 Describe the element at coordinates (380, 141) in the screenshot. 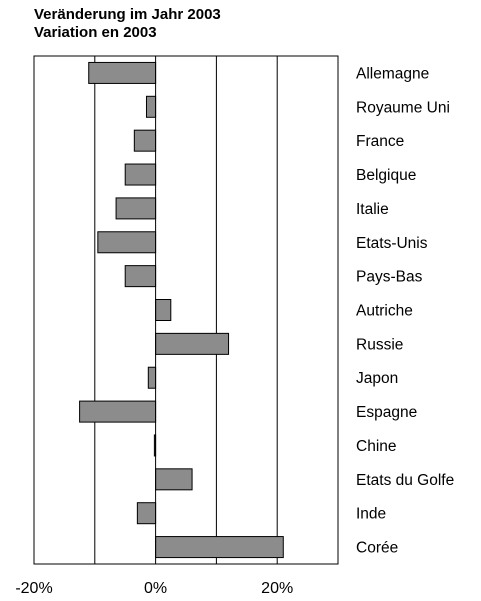

I see `category-label: France` at that location.